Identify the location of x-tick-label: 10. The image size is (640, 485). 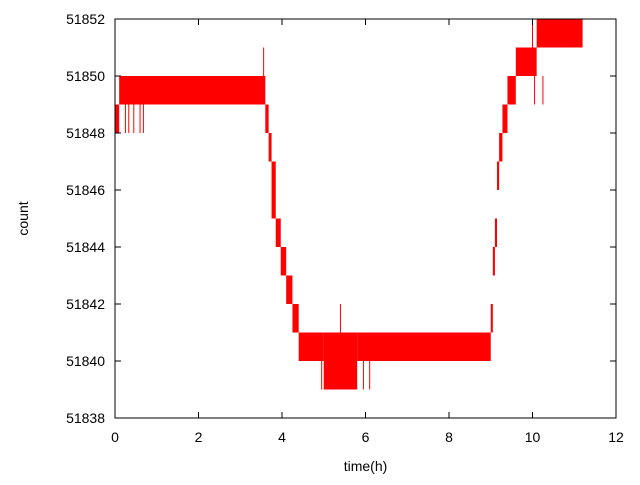
(533, 437).